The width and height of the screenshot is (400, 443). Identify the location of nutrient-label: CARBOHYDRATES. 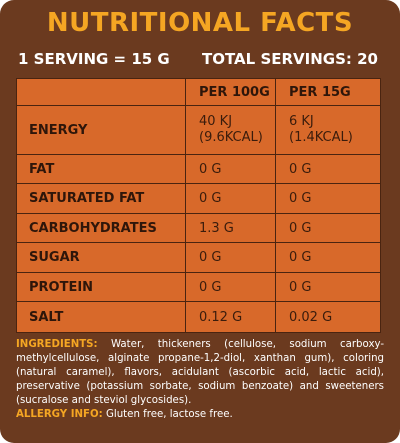
(93, 228).